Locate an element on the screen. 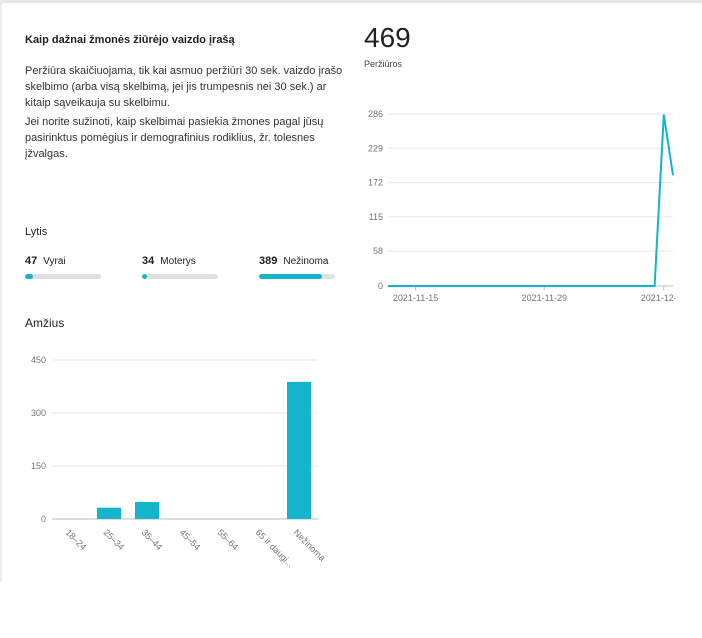 This screenshot has width=702, height=638. gender-item-women: 34 Moterys is located at coordinates (180, 267).